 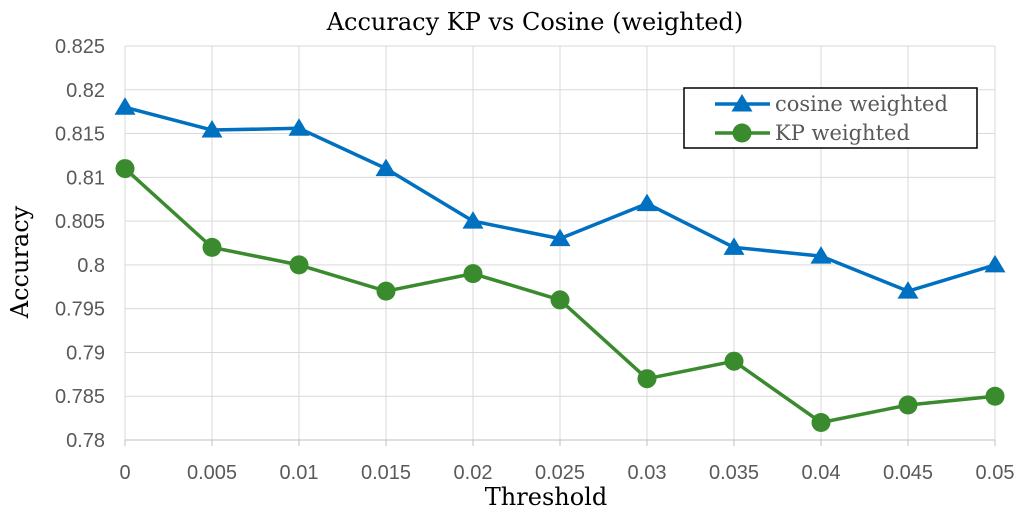 I want to click on legend-box, so click(x=830, y=118).